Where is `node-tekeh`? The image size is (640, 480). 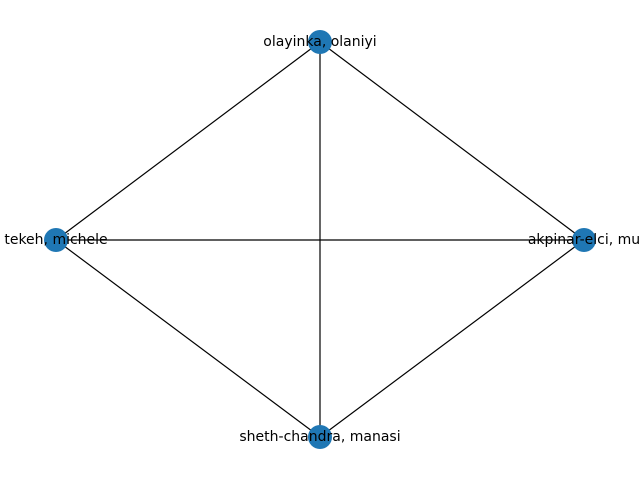 node-tekeh is located at coordinates (56, 240).